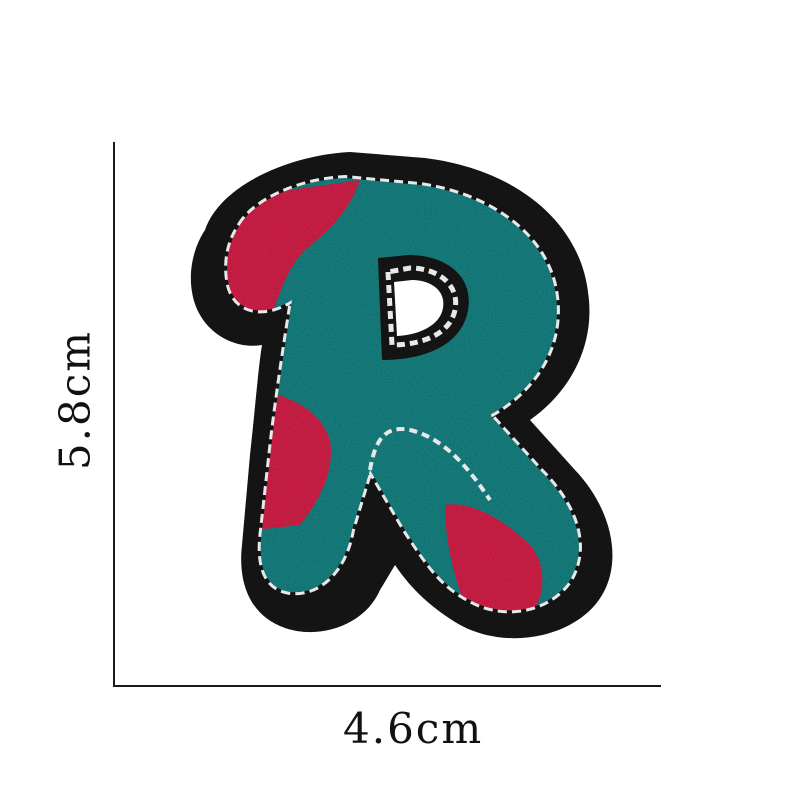  I want to click on height-dimension-line, so click(114, 414).